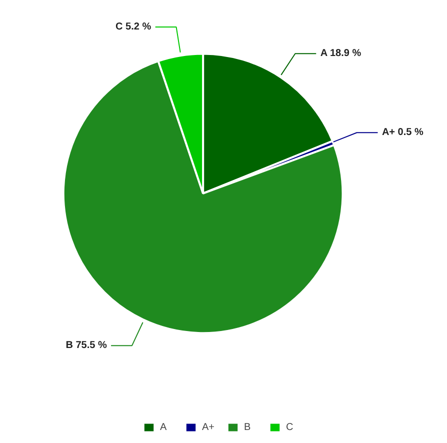  Describe the element at coordinates (290, 427) in the screenshot. I see `legend-label: C` at that location.